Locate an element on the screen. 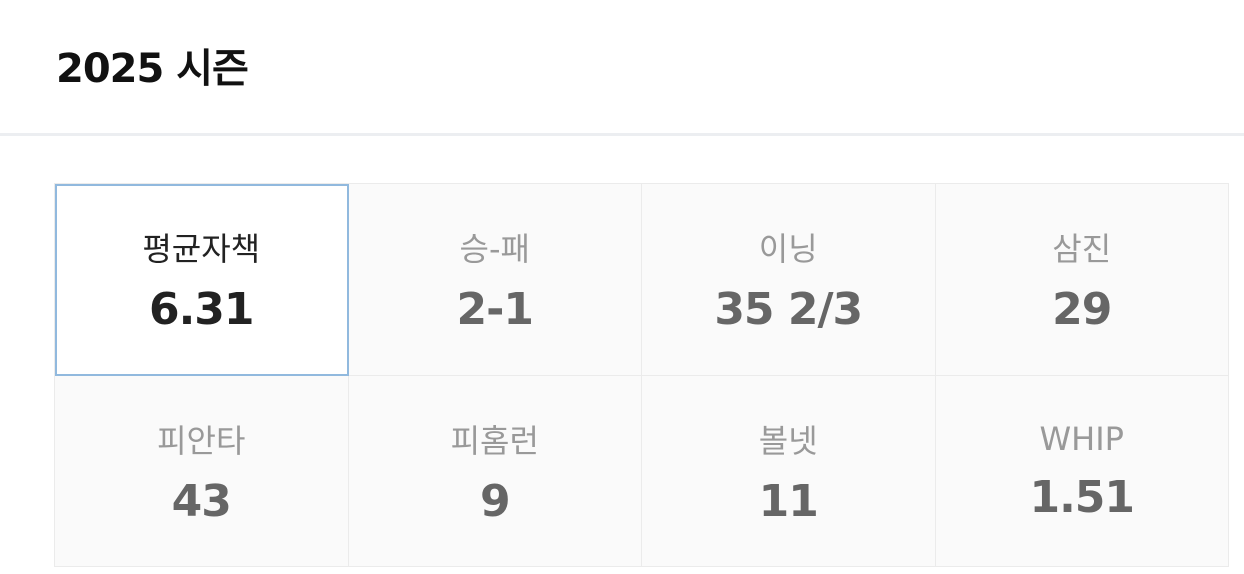  stat-label: 삼진 is located at coordinates (1082, 249).